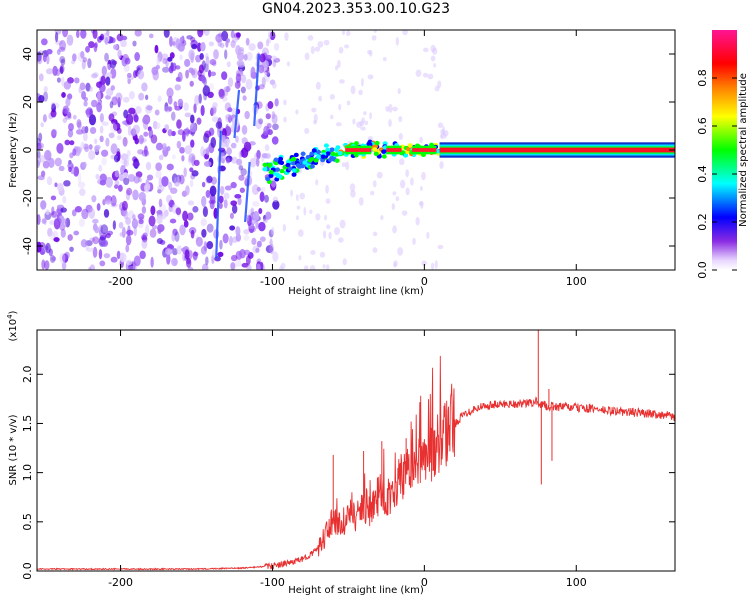 This screenshot has height=600, width=750. What do you see at coordinates (27, 424) in the screenshot?
I see `y-tick-label: 1.5` at bounding box center [27, 424].